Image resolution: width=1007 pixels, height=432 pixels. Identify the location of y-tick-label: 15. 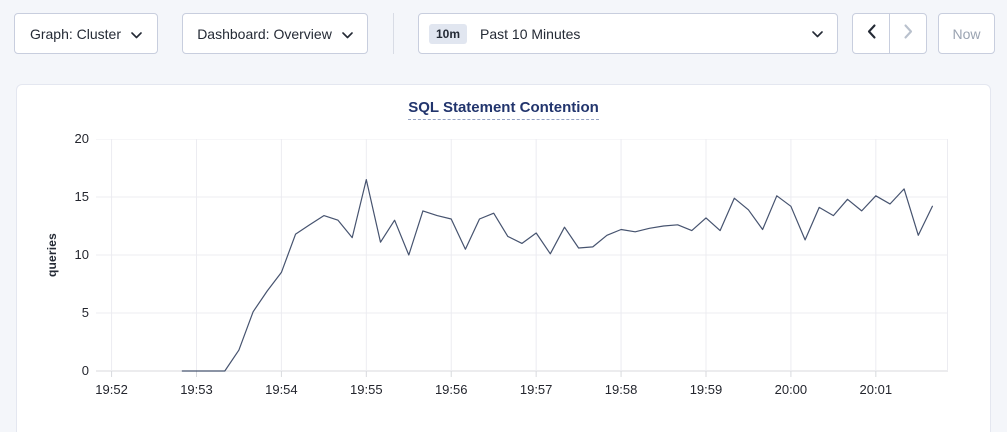
(81, 196).